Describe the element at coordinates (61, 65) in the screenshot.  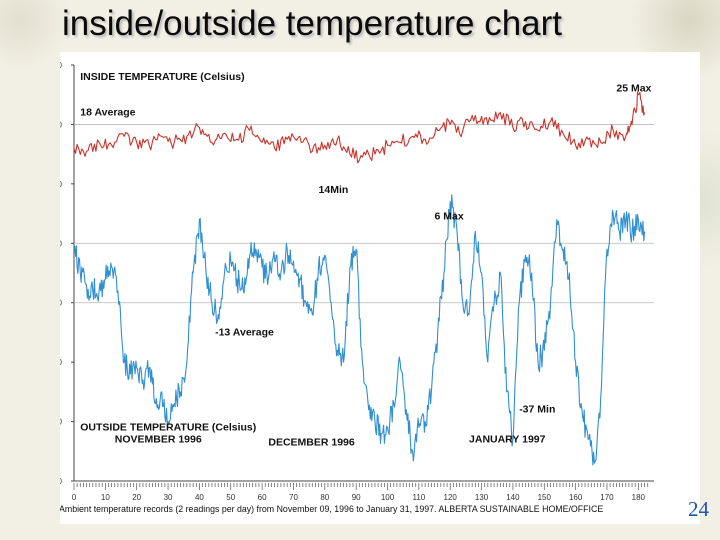
I see `y-tick-label: 30` at that location.